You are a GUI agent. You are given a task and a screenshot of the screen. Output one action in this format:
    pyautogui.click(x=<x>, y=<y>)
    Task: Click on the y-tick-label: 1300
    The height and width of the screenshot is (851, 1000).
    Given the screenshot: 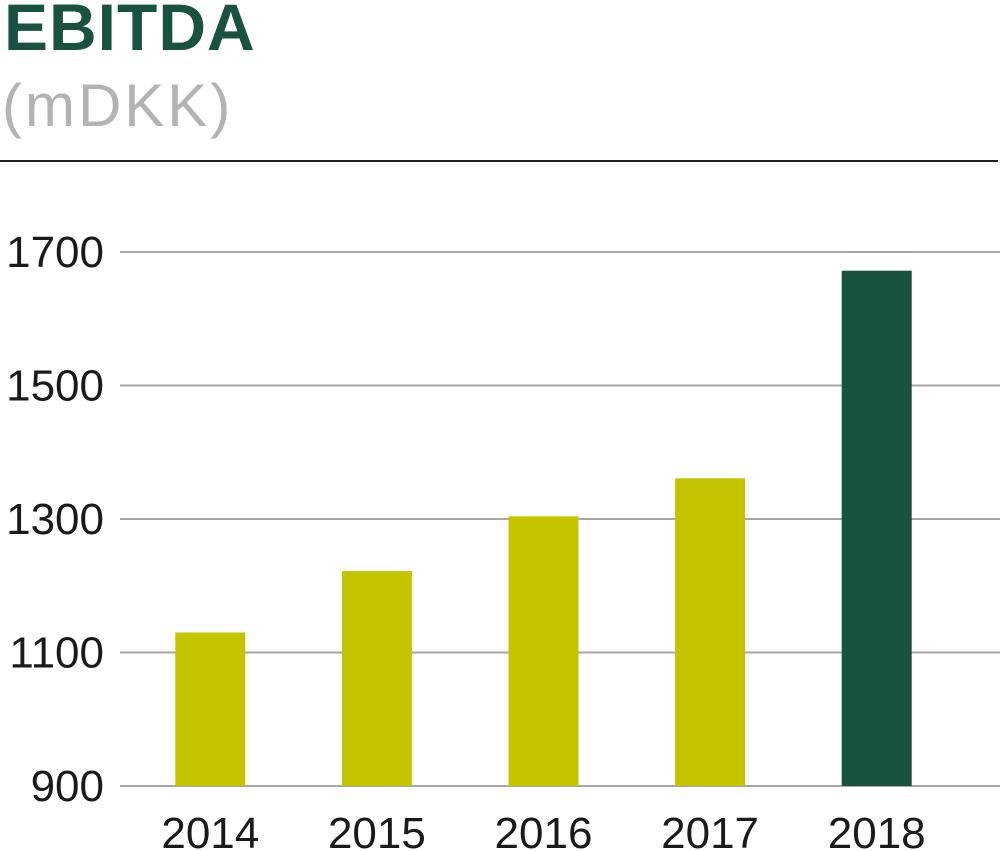 What is the action you would take?
    pyautogui.click(x=55, y=519)
    